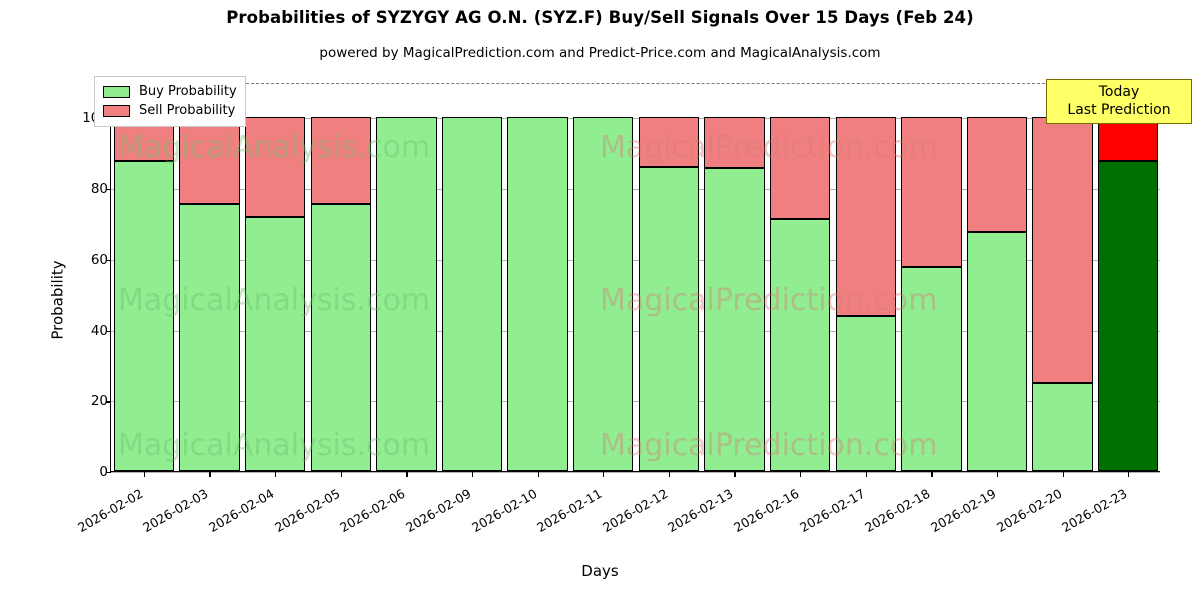 The image size is (1200, 600). Describe the element at coordinates (897, 510) in the screenshot. I see `x-tick-label: 2026-02-18` at that location.